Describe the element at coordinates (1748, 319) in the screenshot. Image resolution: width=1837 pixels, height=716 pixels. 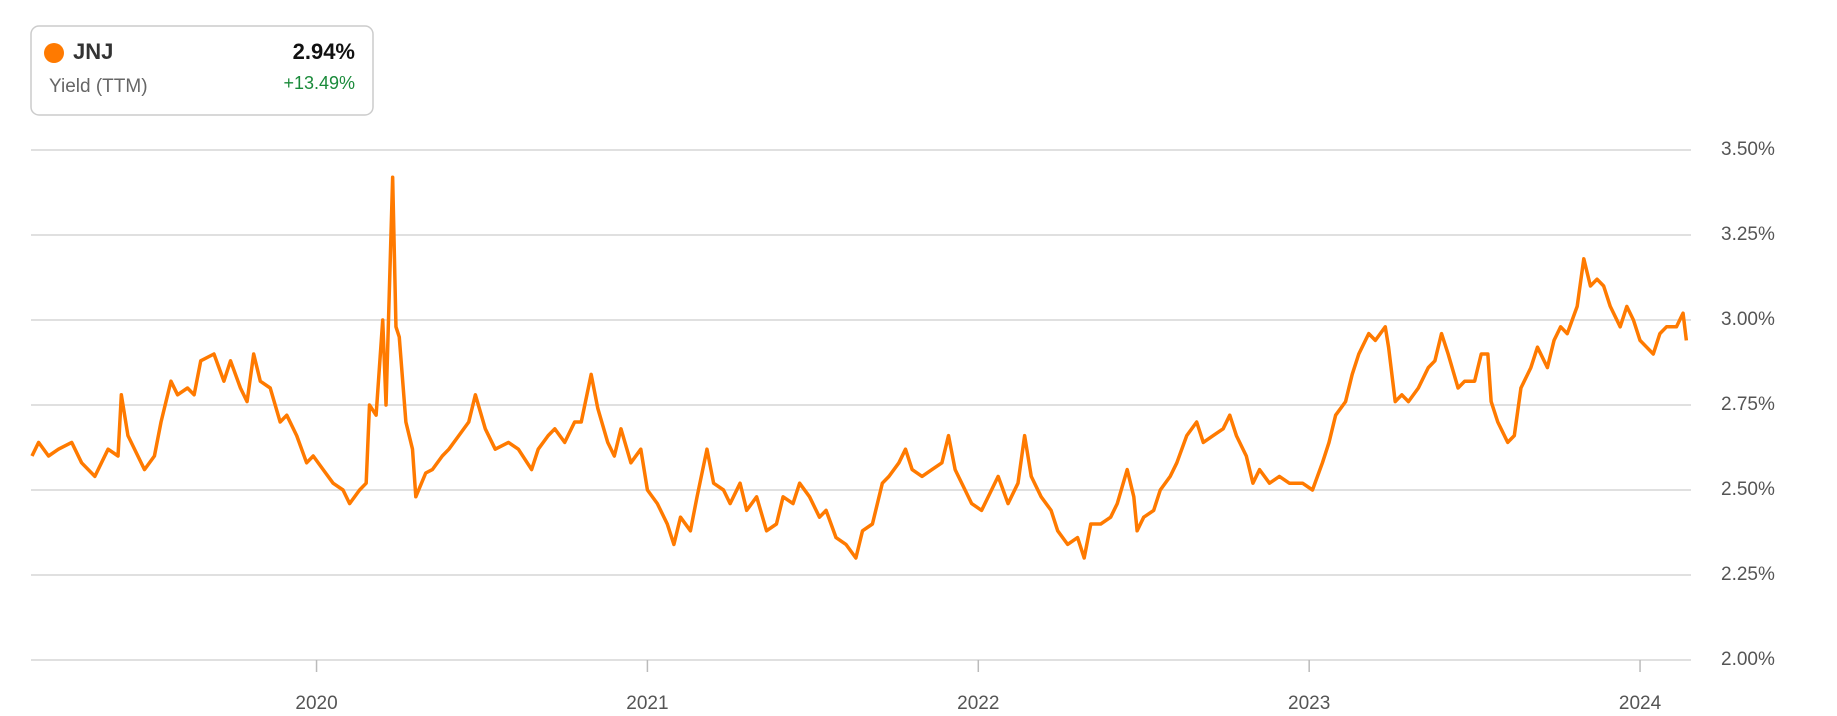
I see `y-tick-label: 3.00%` at that location.